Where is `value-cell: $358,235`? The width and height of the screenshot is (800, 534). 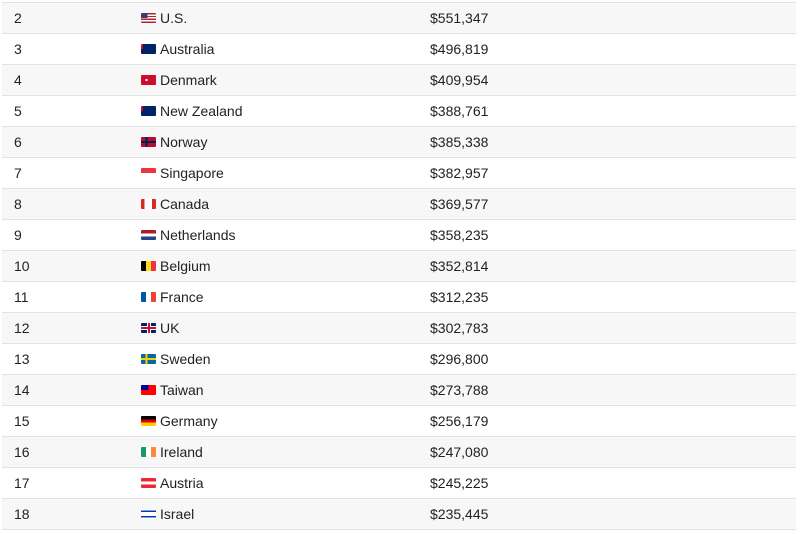 value-cell: $358,235 is located at coordinates (459, 235).